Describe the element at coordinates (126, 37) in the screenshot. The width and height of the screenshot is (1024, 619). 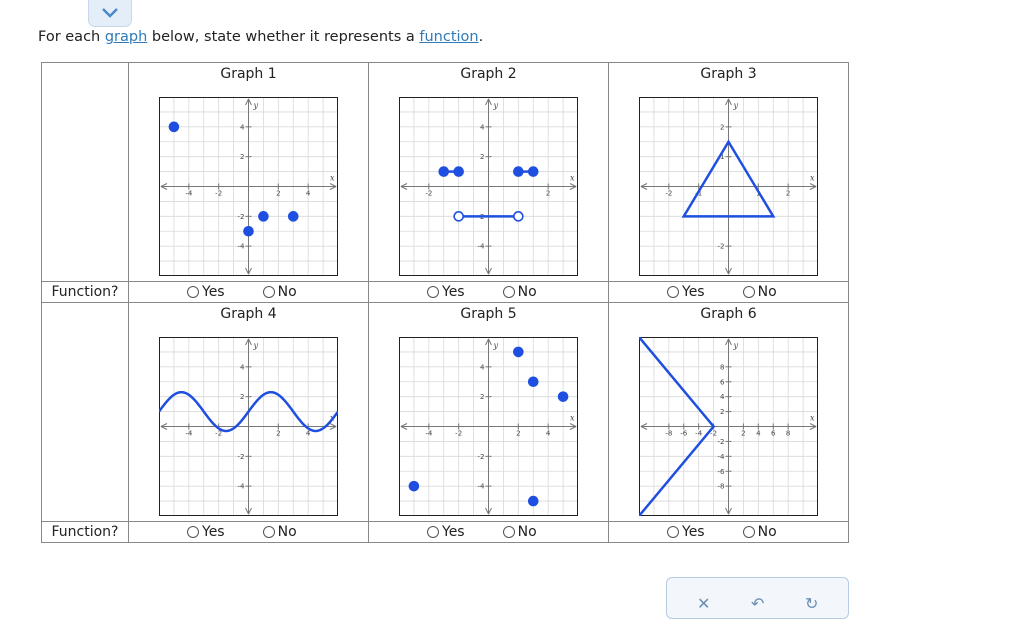
I see `graph-glossary-link: graph` at that location.